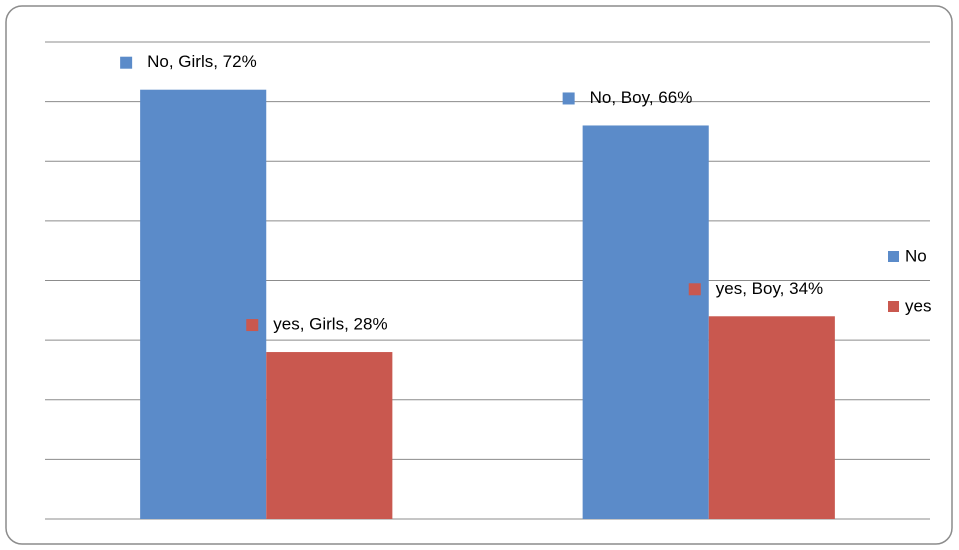  I want to click on data-label: No, Girls, 72%, so click(202, 61).